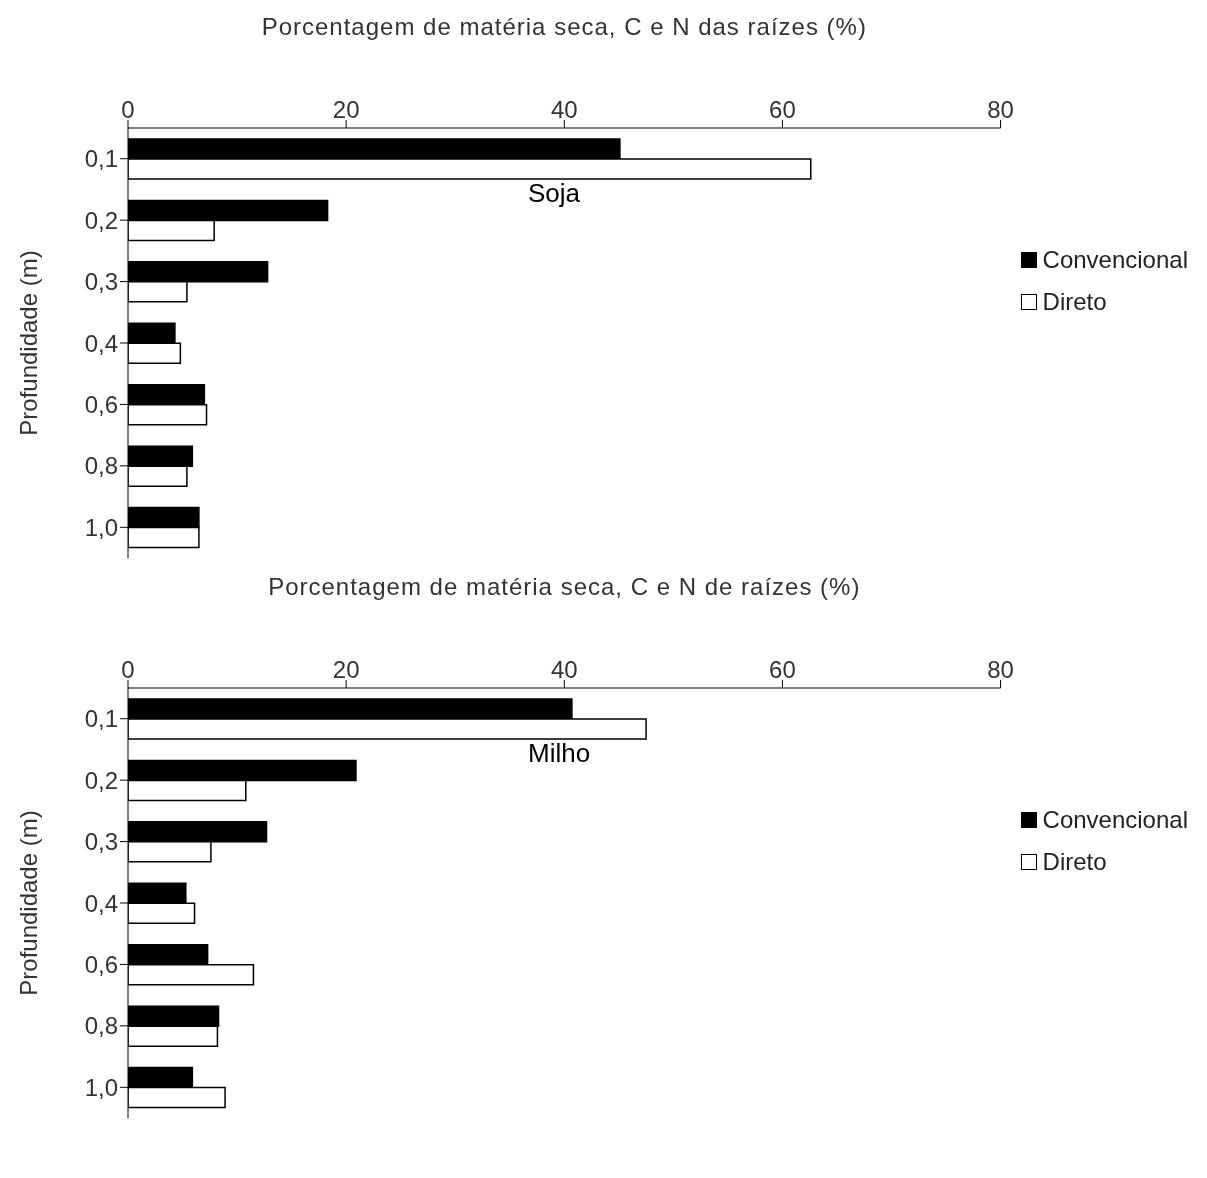 The height and width of the screenshot is (1178, 1207). Describe the element at coordinates (554, 193) in the screenshot. I see `annotation: Soja` at that location.